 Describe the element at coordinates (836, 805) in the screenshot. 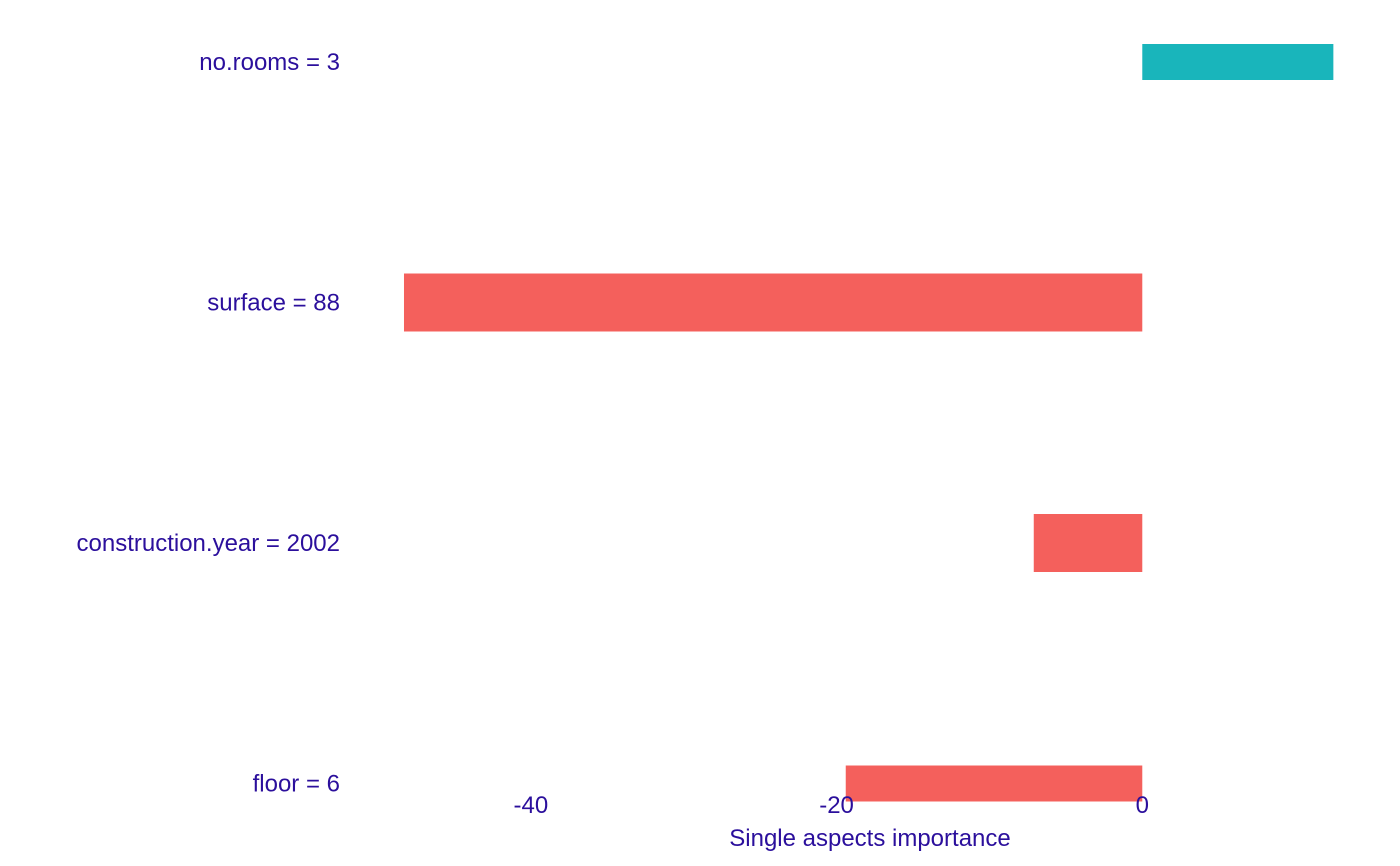

I see `x-tick-label-1: -20` at that location.